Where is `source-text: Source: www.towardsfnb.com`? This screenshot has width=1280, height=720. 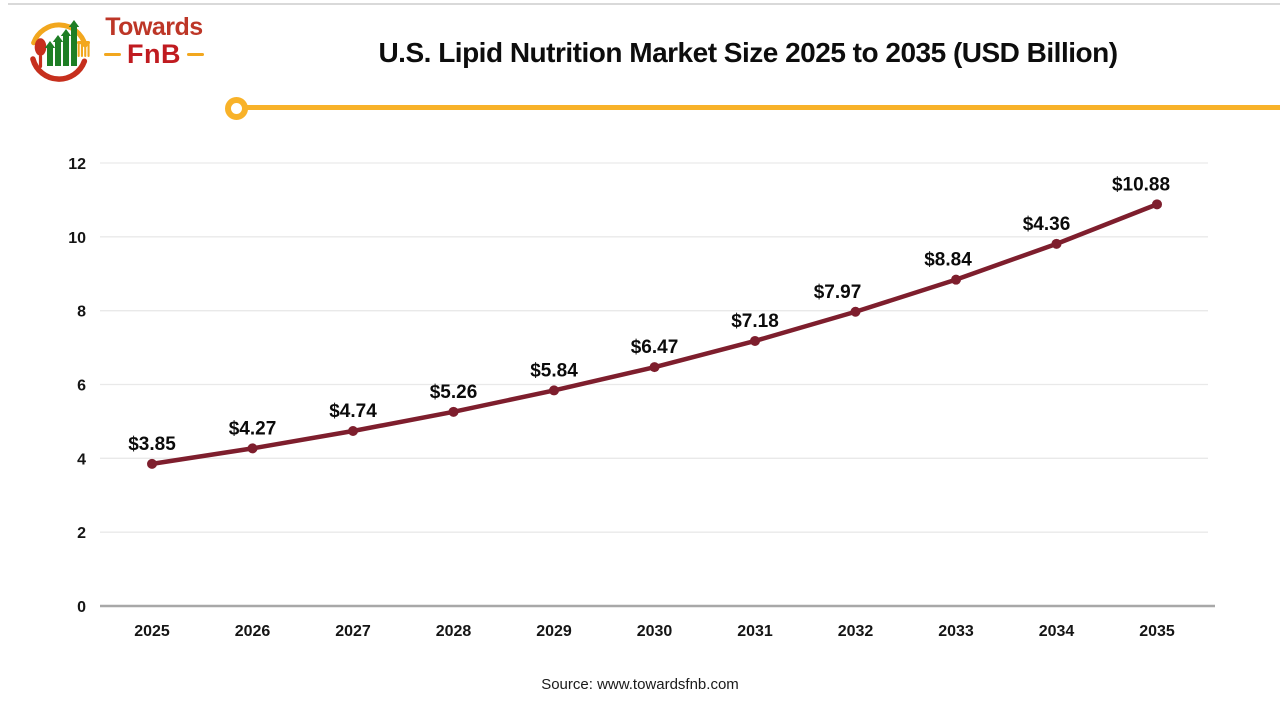
source-text: Source: www.towardsfnb.com is located at coordinates (640, 684).